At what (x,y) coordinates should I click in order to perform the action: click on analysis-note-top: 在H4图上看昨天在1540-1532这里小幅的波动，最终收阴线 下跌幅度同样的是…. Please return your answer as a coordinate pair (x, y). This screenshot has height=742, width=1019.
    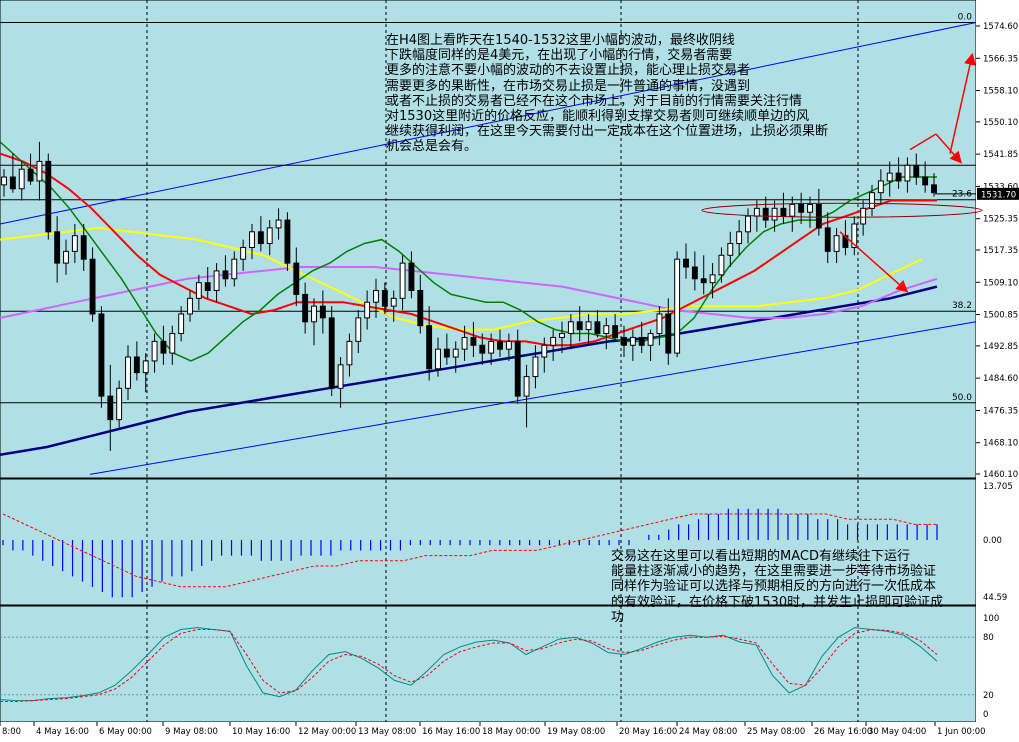
    Looking at the image, I should click on (607, 94).